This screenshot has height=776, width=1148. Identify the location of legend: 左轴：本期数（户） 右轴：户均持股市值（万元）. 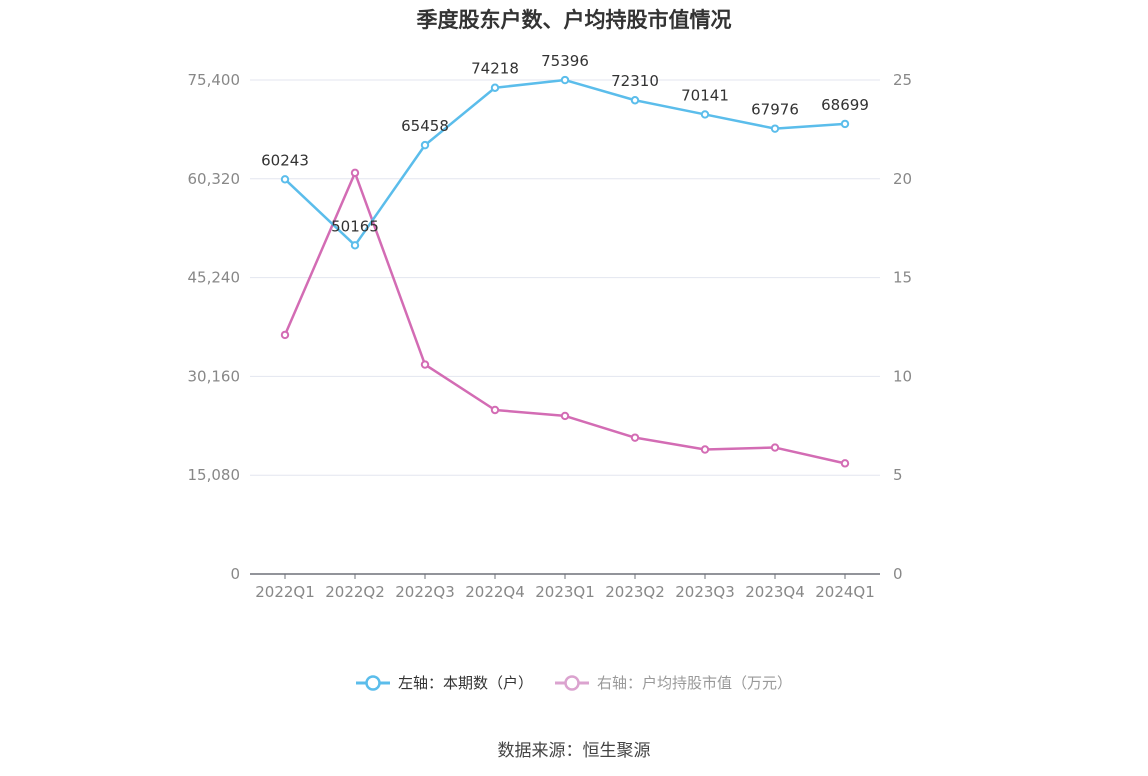
(574, 682).